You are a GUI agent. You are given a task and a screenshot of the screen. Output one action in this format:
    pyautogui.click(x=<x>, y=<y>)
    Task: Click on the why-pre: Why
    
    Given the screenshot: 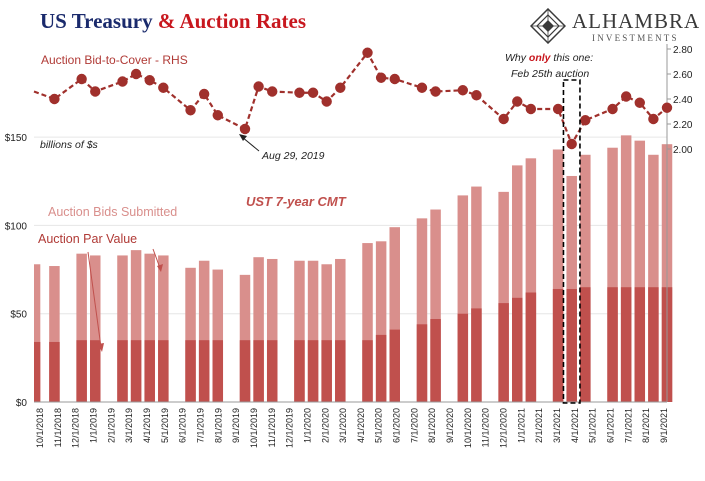 What is the action you would take?
    pyautogui.click(x=517, y=58)
    